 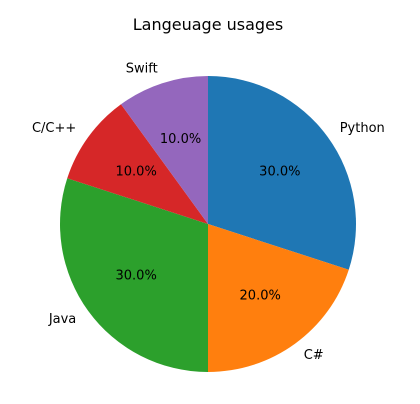 I want to click on slice-label: Java, so click(x=62, y=319).